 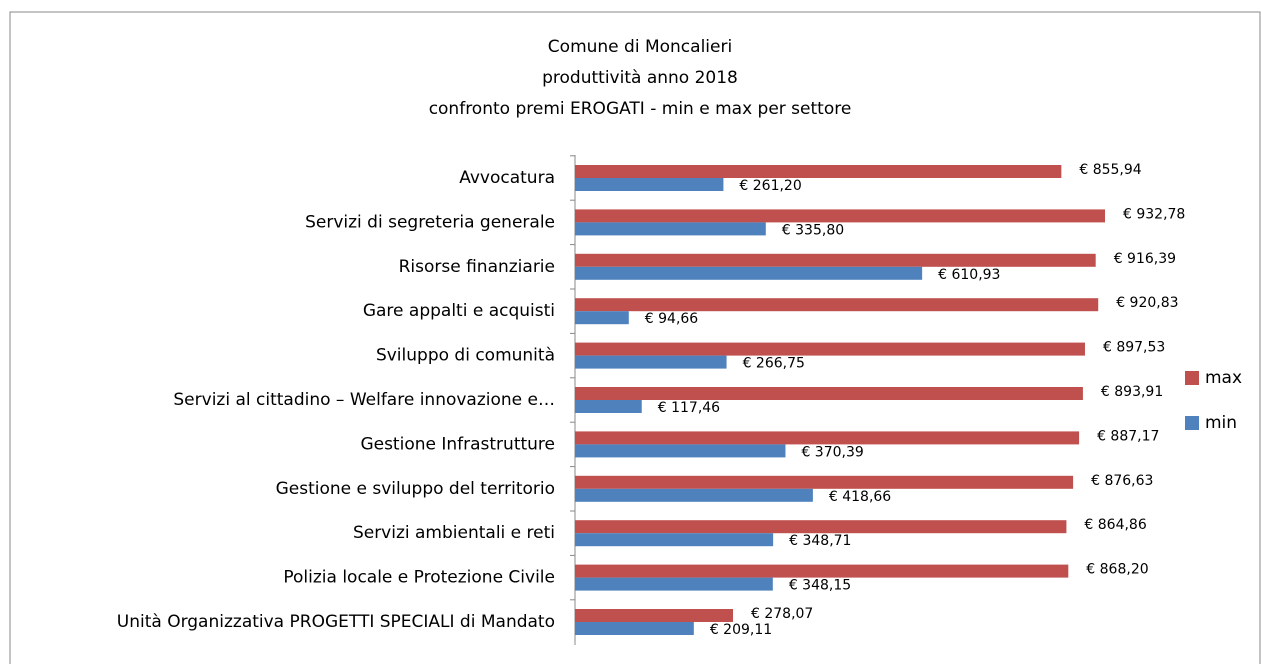 I want to click on value-label: € 266,75, so click(x=774, y=364).